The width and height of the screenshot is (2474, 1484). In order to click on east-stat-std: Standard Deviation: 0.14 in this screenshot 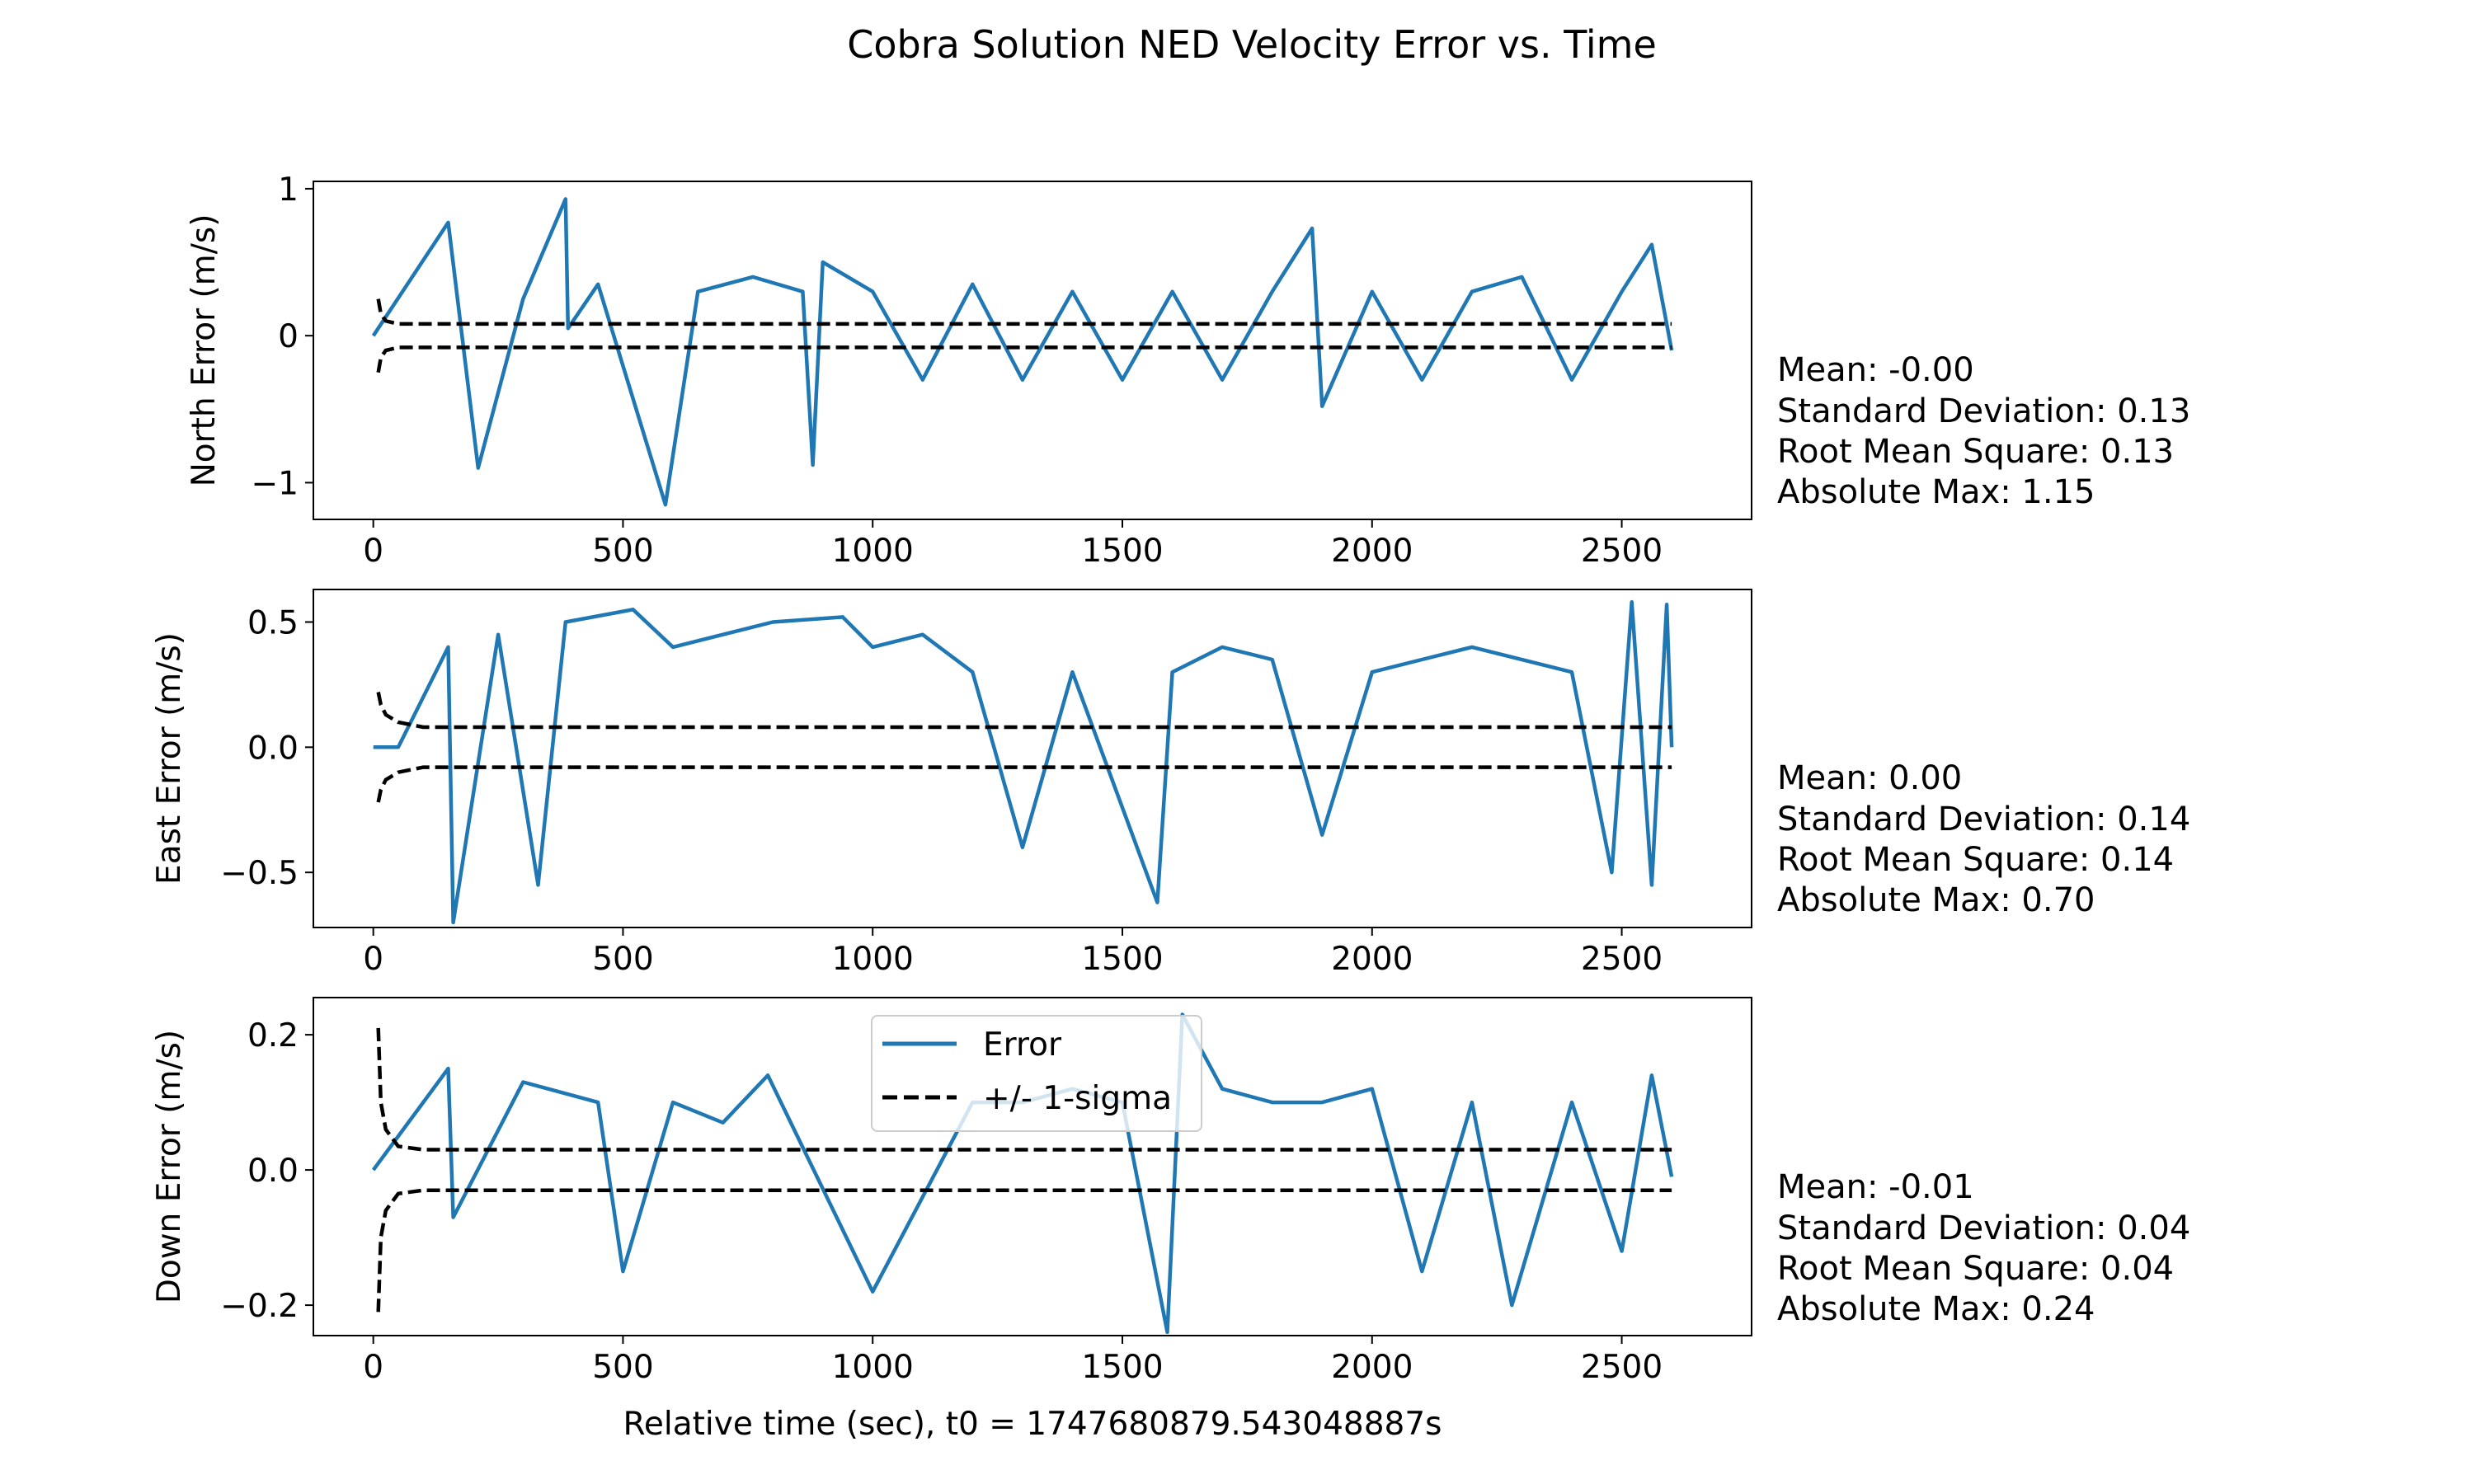, I will do `click(1983, 819)`.